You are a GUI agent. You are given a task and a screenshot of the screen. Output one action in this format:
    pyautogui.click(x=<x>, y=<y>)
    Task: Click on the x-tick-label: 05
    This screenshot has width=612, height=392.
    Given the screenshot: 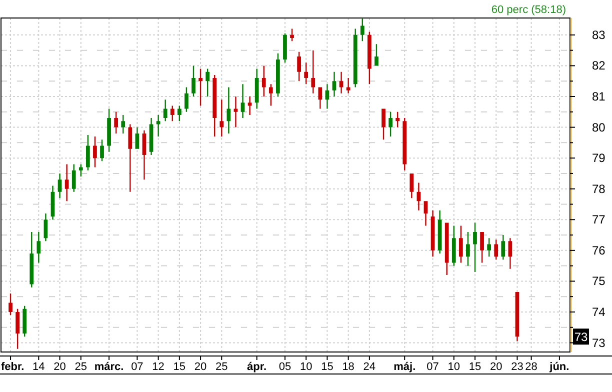 What is the action you would take?
    pyautogui.click(x=285, y=367)
    